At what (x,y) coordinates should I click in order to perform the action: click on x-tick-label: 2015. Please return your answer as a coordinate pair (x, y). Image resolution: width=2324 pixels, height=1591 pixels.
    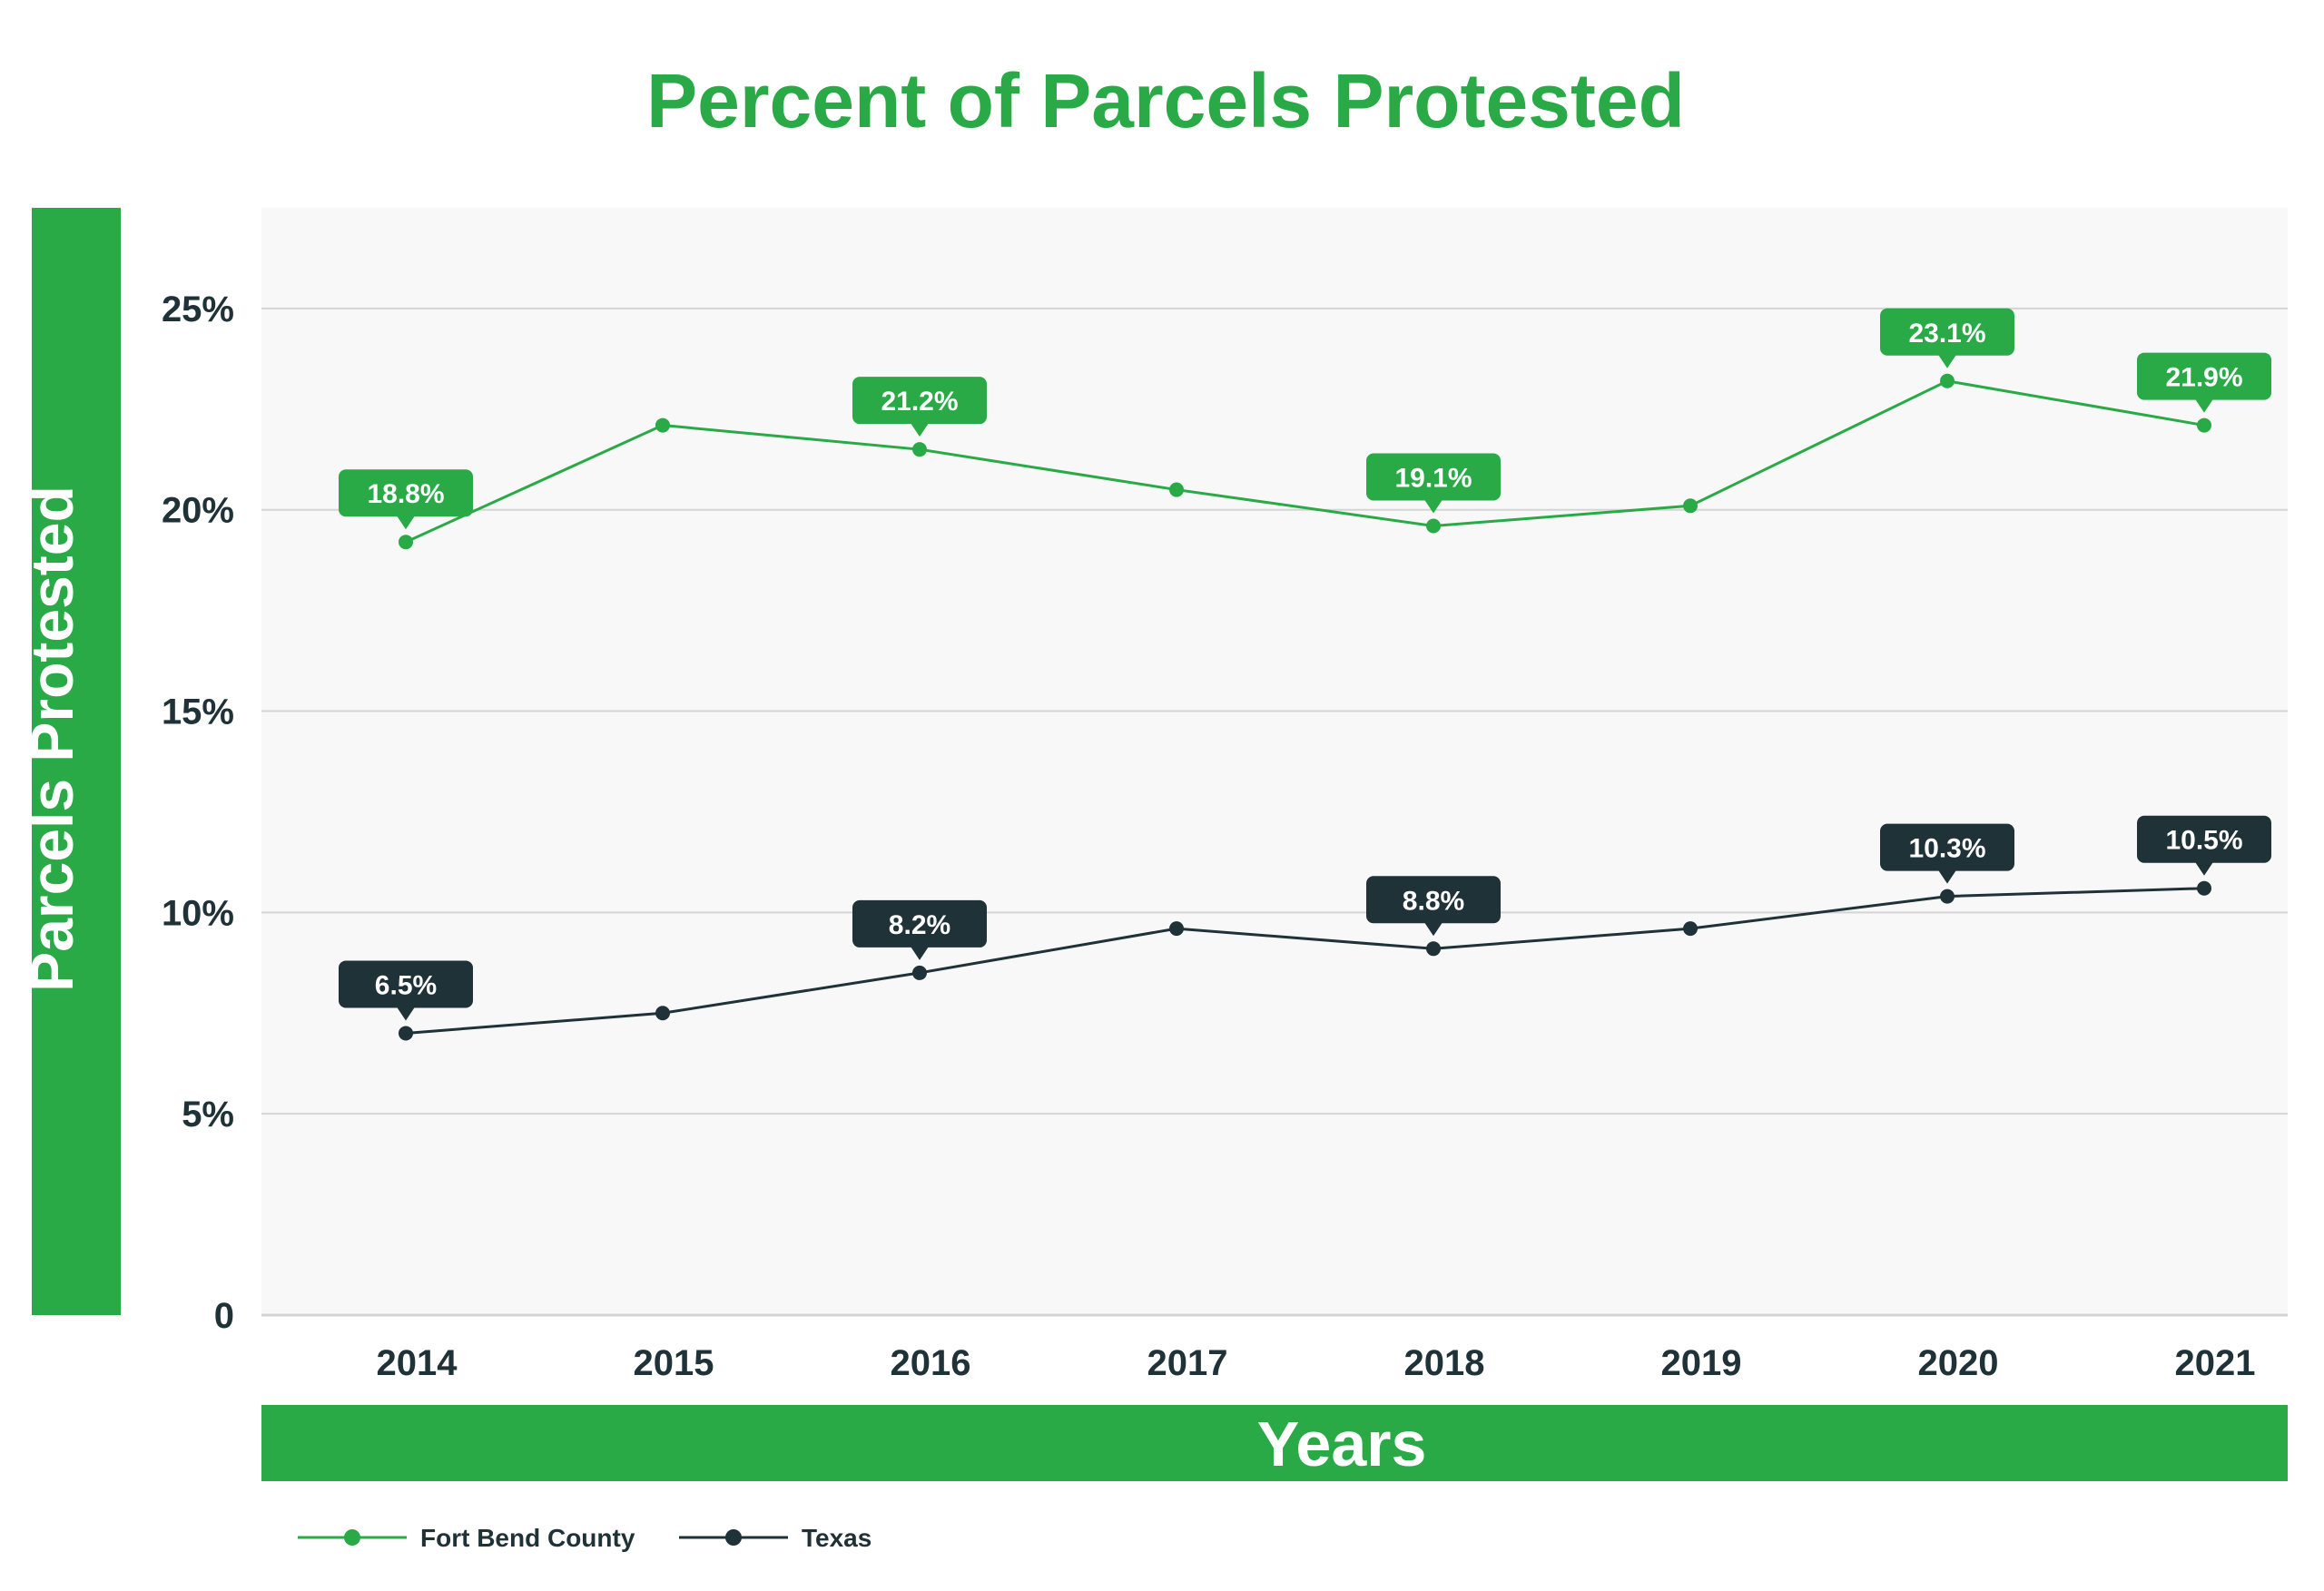
    Looking at the image, I should click on (674, 1363).